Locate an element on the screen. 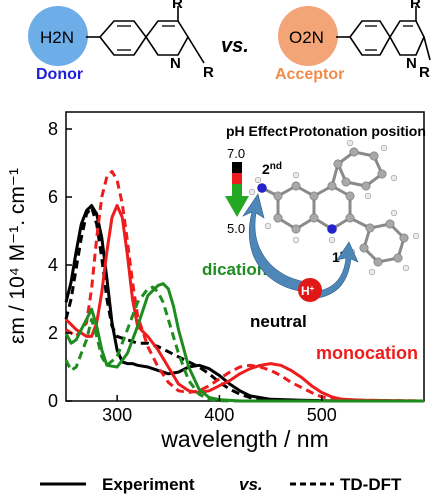  label-neutral: neutral is located at coordinates (278, 321).